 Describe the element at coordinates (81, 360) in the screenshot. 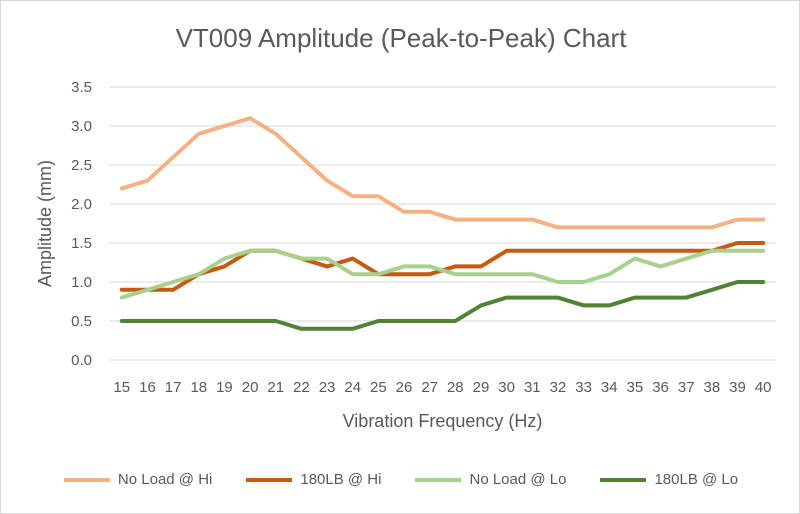

I see `y-tick-label: 0.0` at that location.